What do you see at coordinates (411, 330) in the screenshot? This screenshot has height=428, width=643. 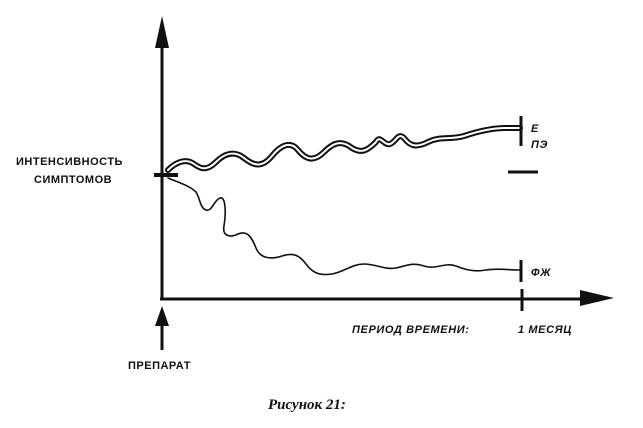 I see `x-axis-label: ПЕРИОД ВРЕМЕНИ:` at bounding box center [411, 330].